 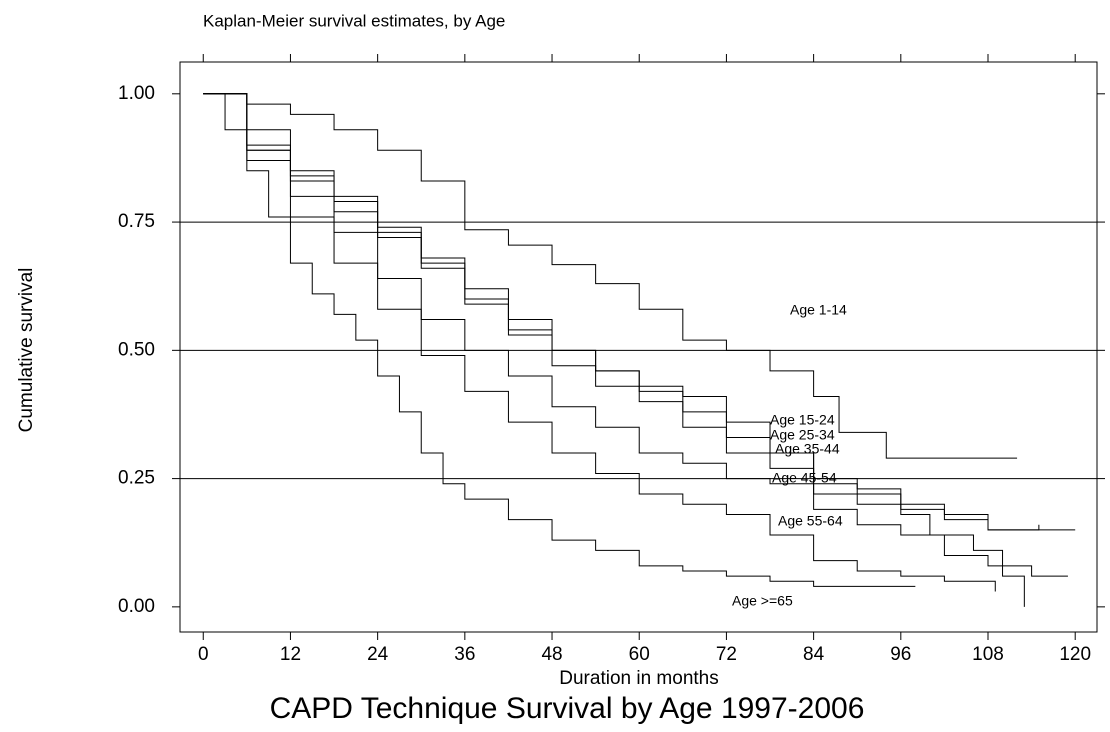 I want to click on curve-label: Age 15-24, so click(x=802, y=420).